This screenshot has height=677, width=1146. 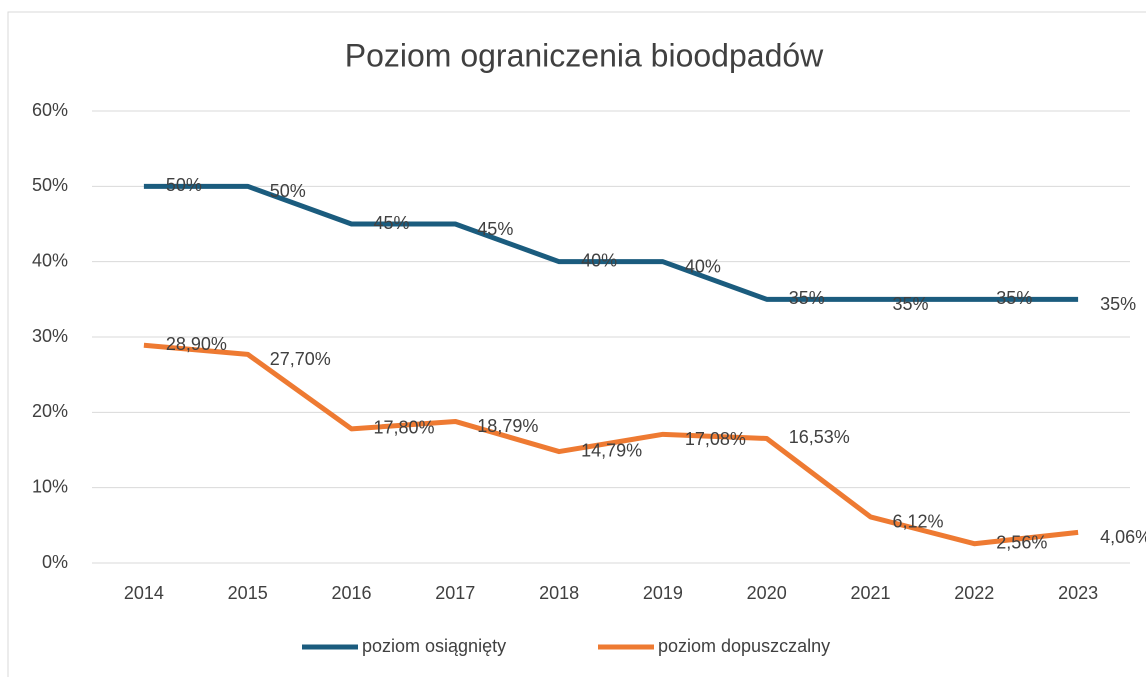 I want to click on x-tick-label: 2018, so click(x=559, y=593).